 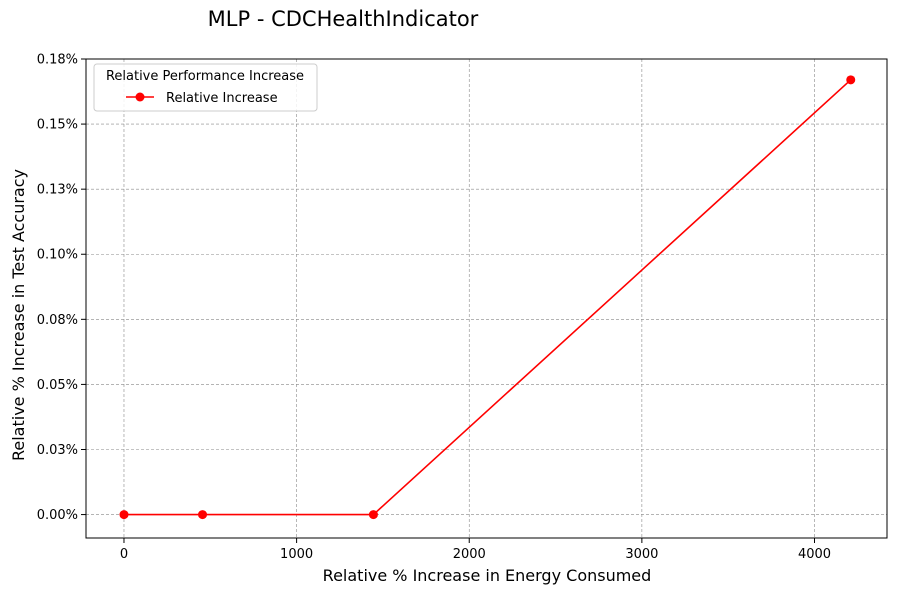 What do you see at coordinates (57, 450) in the screenshot?
I see `y-tick-label: 0.03%` at bounding box center [57, 450].